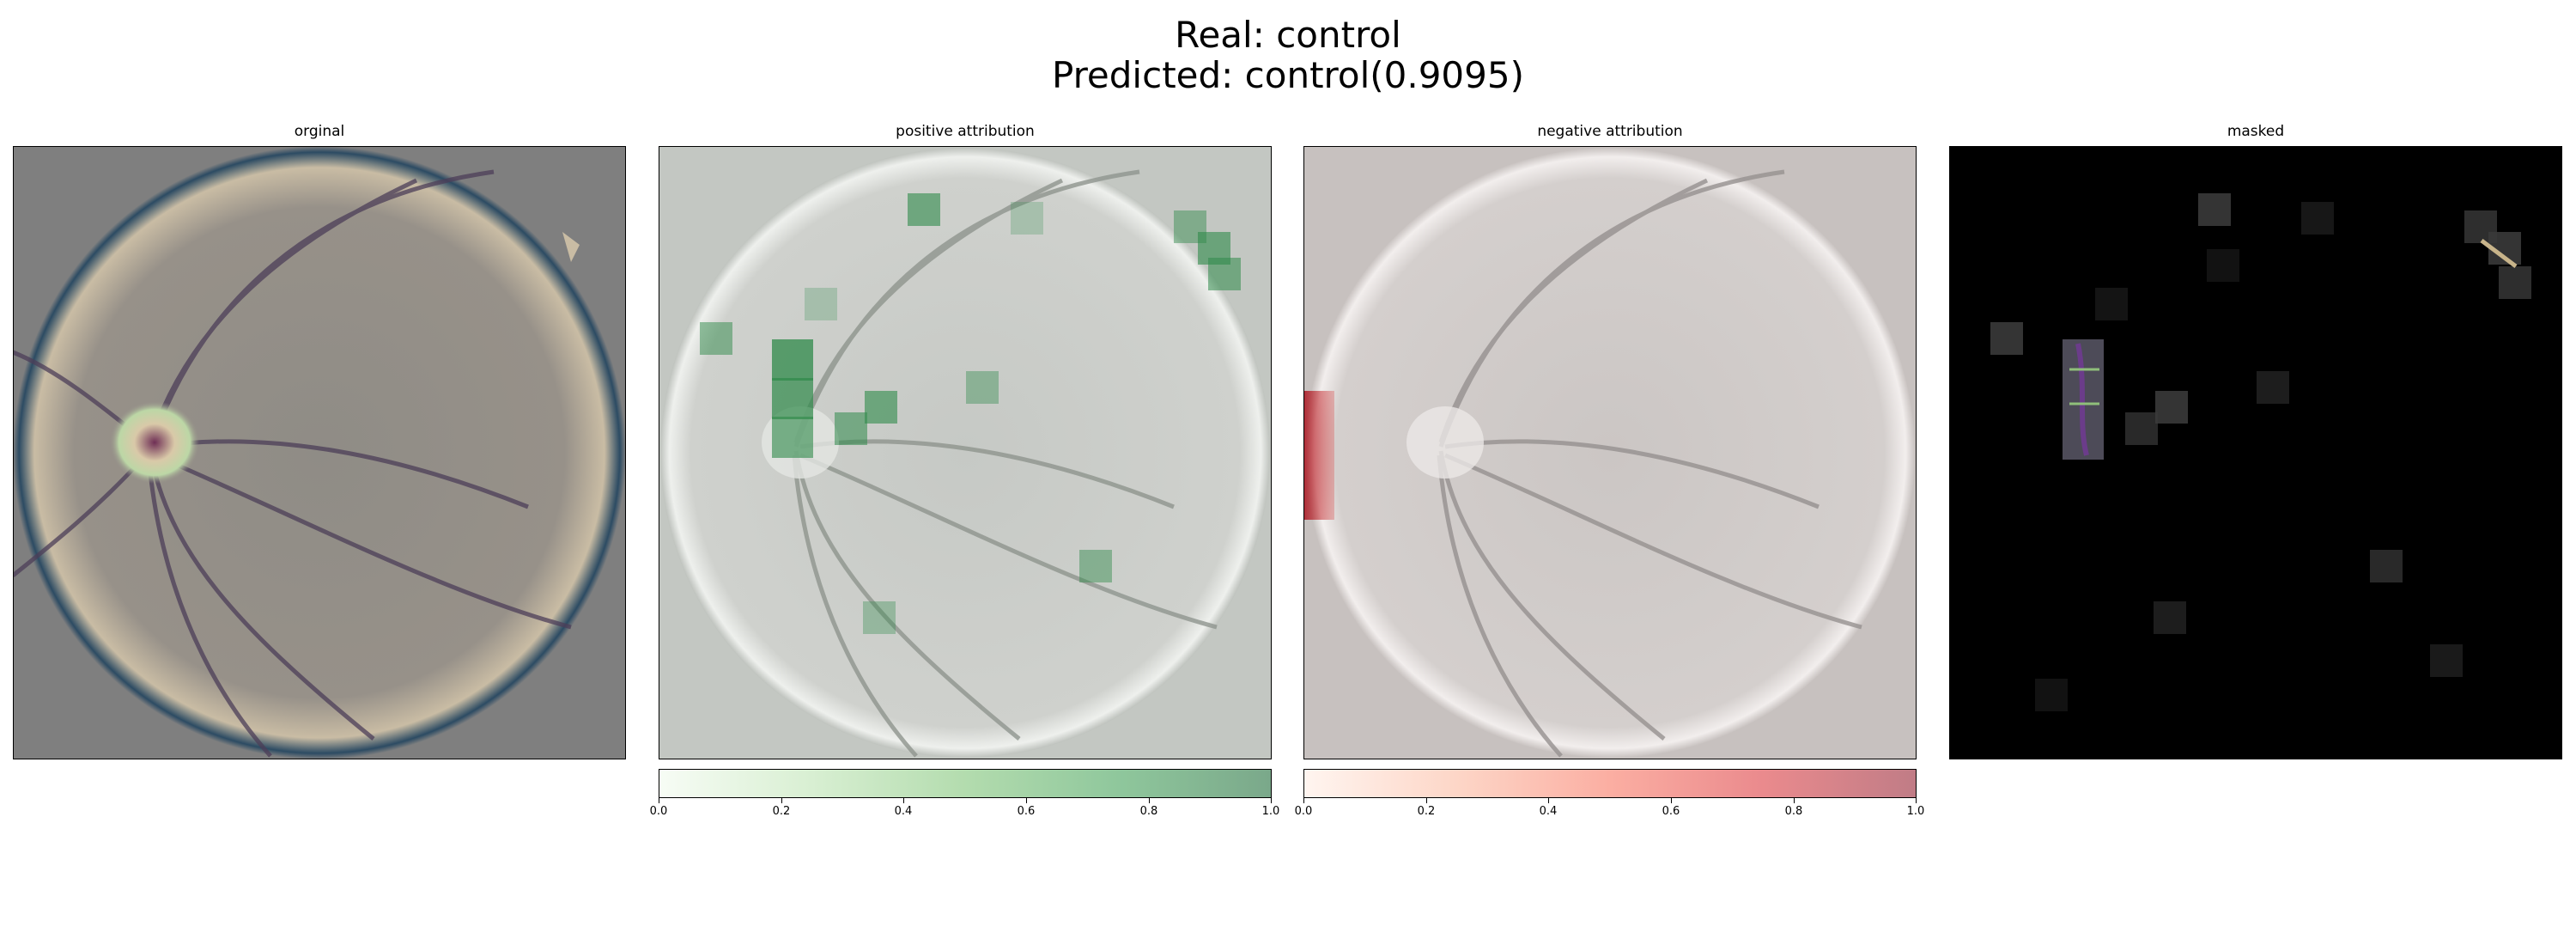 Image resolution: width=2576 pixels, height=945 pixels. What do you see at coordinates (1610, 131) in the screenshot?
I see `panel-title-negative: negative attribution` at bounding box center [1610, 131].